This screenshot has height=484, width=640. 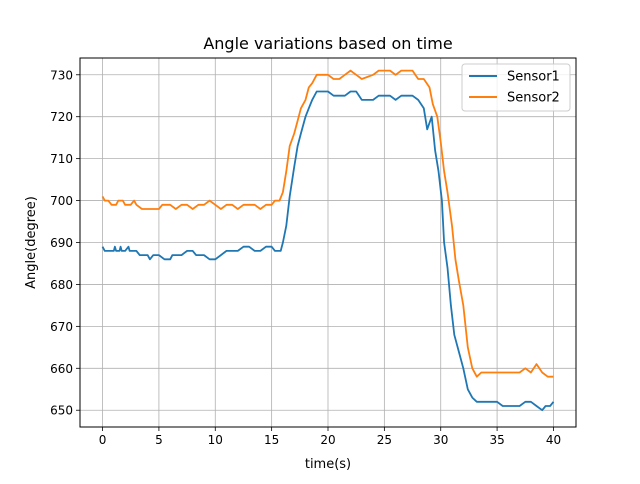 What do you see at coordinates (61, 75) in the screenshot?
I see `y-tick-label: 730` at bounding box center [61, 75].